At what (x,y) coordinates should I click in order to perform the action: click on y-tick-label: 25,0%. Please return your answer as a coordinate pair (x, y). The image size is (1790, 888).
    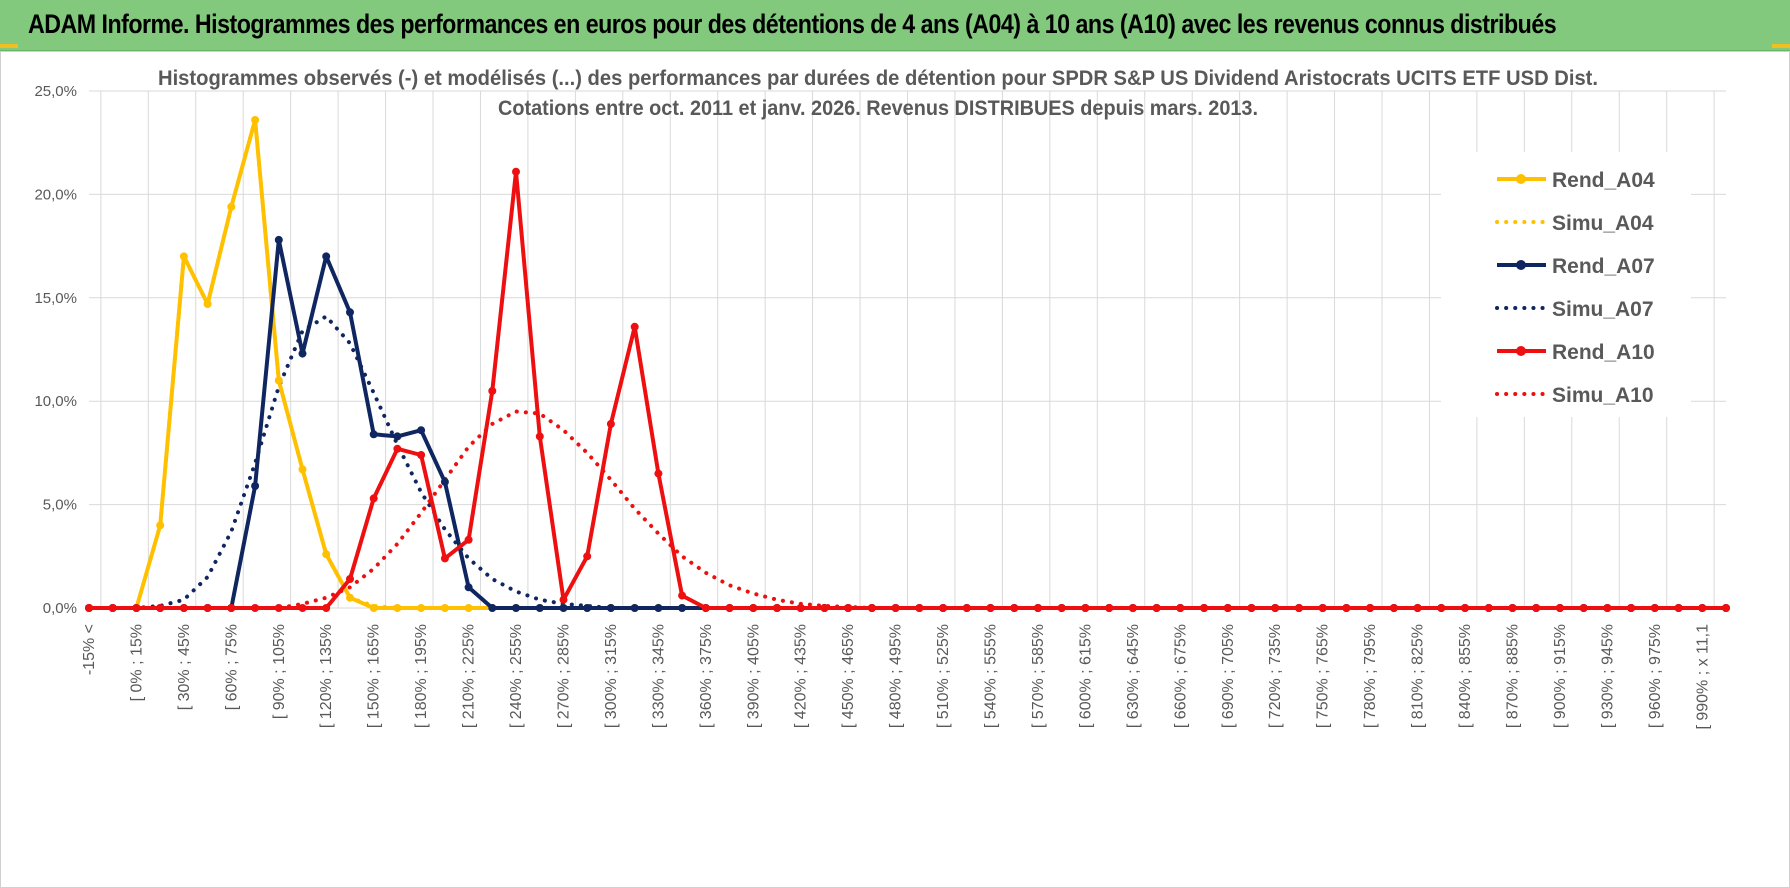
    Looking at the image, I should click on (55, 91).